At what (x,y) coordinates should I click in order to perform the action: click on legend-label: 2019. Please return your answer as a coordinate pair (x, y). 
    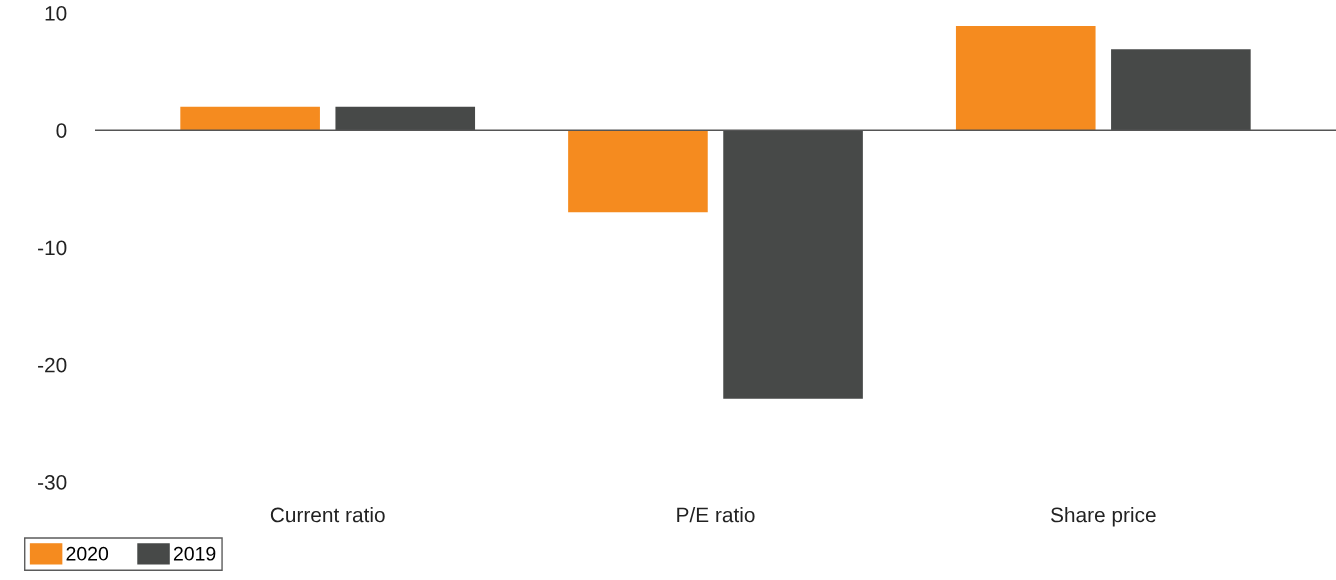
    Looking at the image, I should click on (194, 553).